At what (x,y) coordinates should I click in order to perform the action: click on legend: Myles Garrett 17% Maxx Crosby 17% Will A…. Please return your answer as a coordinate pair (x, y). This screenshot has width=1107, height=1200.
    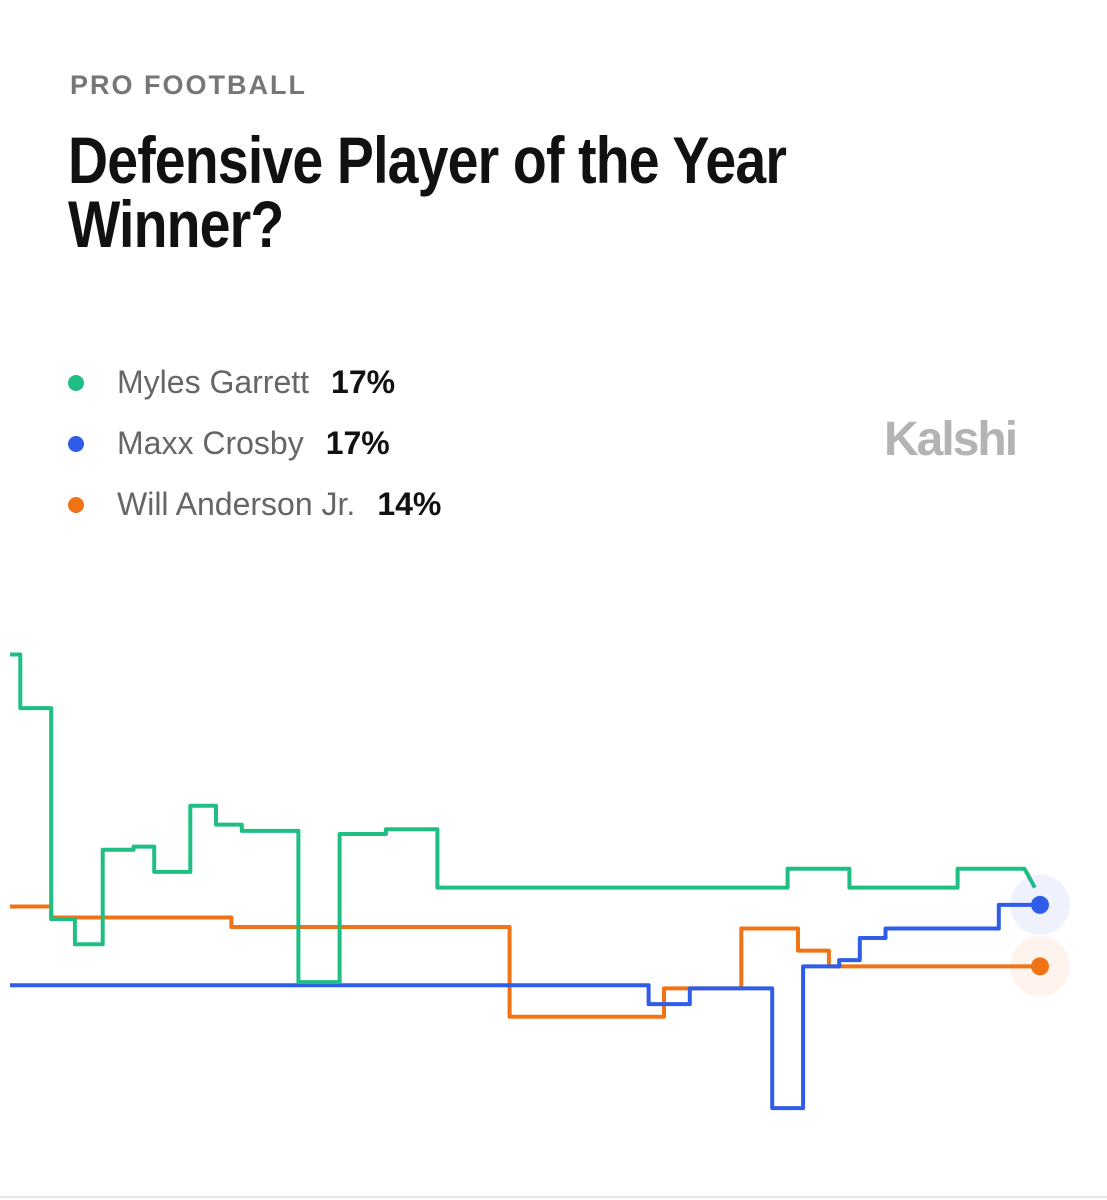
    Looking at the image, I should click on (253, 443).